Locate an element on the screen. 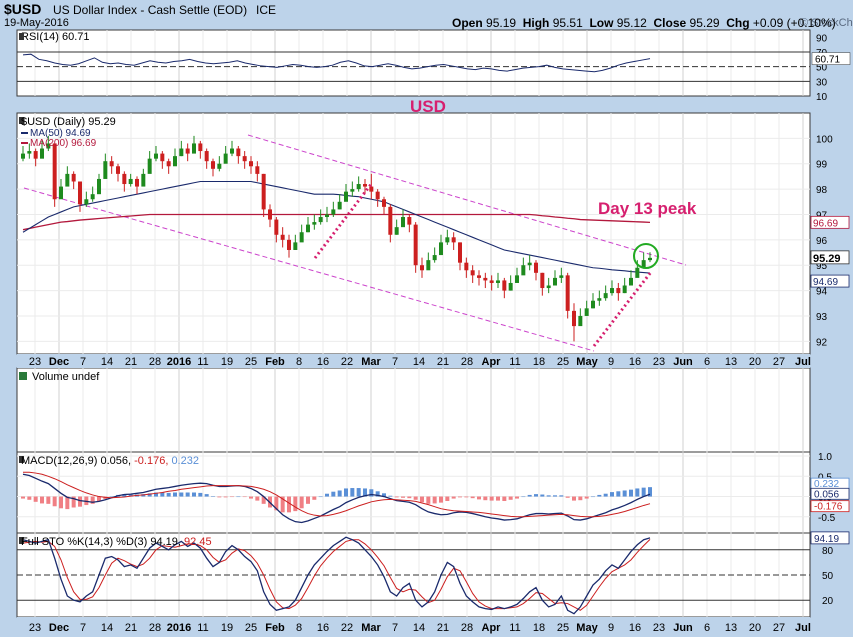  x-axis-bottom-tick-label: 20 is located at coordinates (755, 628).